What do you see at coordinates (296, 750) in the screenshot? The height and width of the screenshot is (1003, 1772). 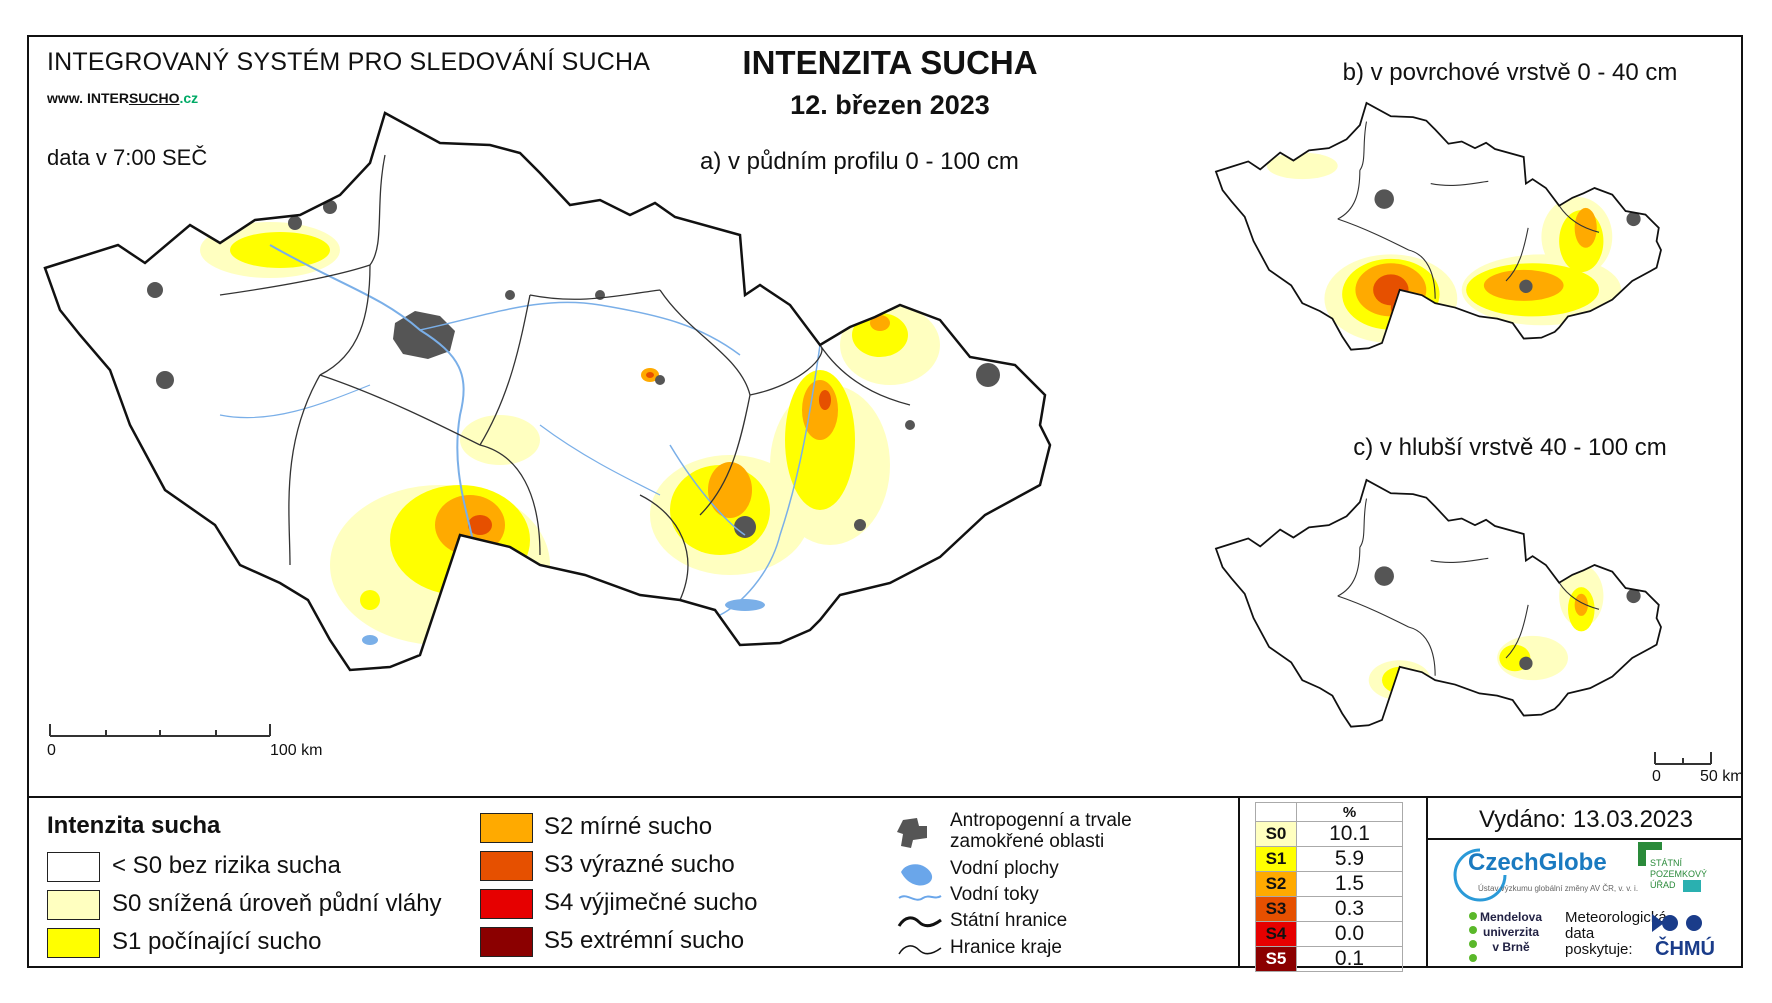 I see `scale-a-end: 100 km` at bounding box center [296, 750].